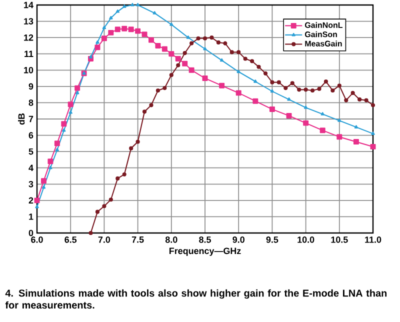  Describe the element at coordinates (31, 217) in the screenshot. I see `y-tick-label: 1` at that location.